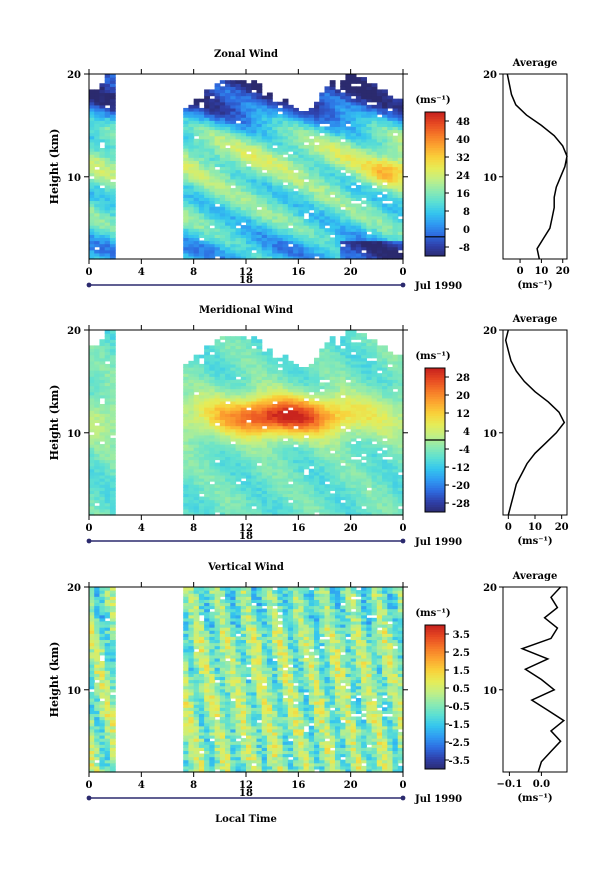 The width and height of the screenshot is (616, 873). What do you see at coordinates (435, 176) in the screenshot?
I see `colorbar-step` at bounding box center [435, 176].